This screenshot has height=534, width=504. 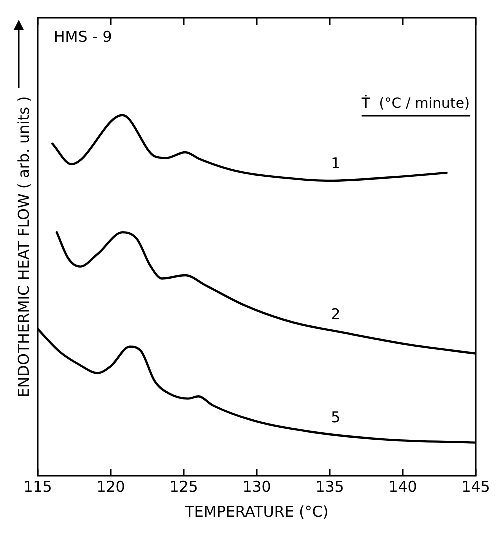 What do you see at coordinates (83, 37) in the screenshot?
I see `text: HMS - 9` at bounding box center [83, 37].